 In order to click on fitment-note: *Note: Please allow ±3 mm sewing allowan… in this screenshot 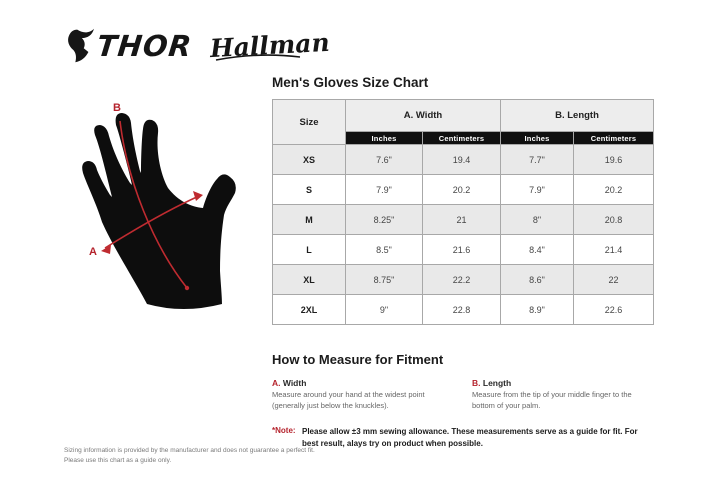, I will do `click(462, 438)`.